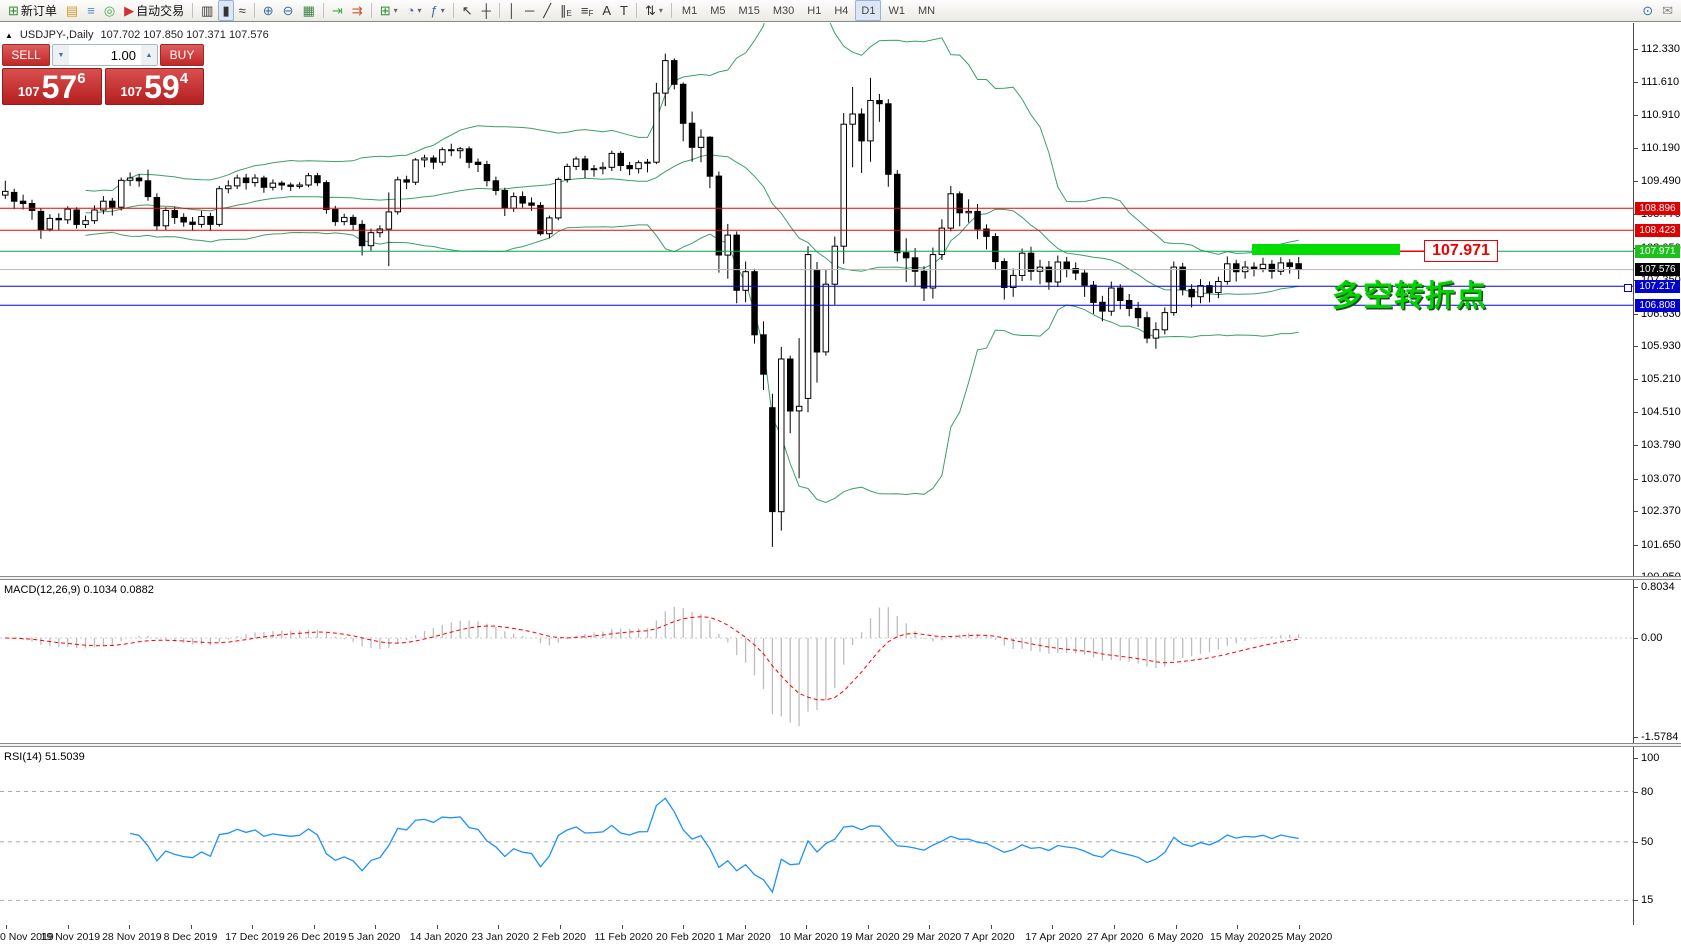 This screenshot has height=945, width=1681. Describe the element at coordinates (414, 10) in the screenshot. I see `period-button: ◔ ▾` at that location.